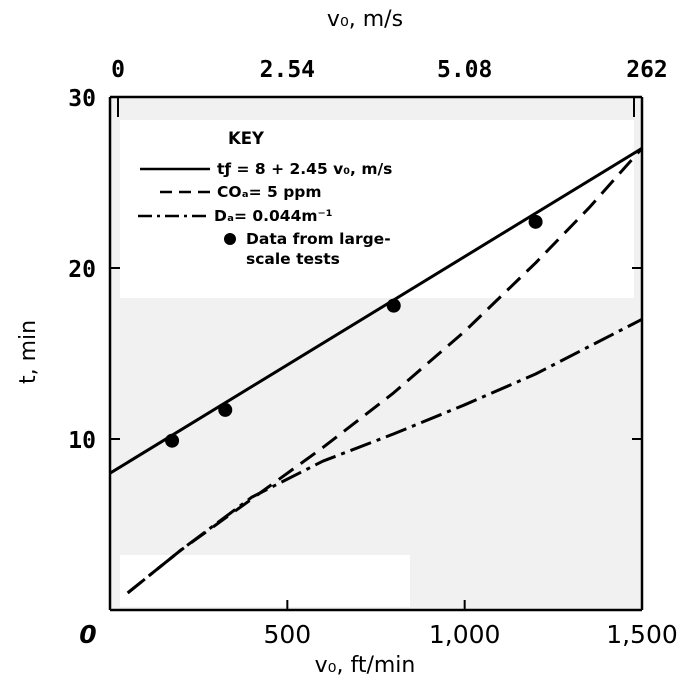  What do you see at coordinates (642, 634) in the screenshot?
I see `x-tick-label-3: 1,500` at bounding box center [642, 634].